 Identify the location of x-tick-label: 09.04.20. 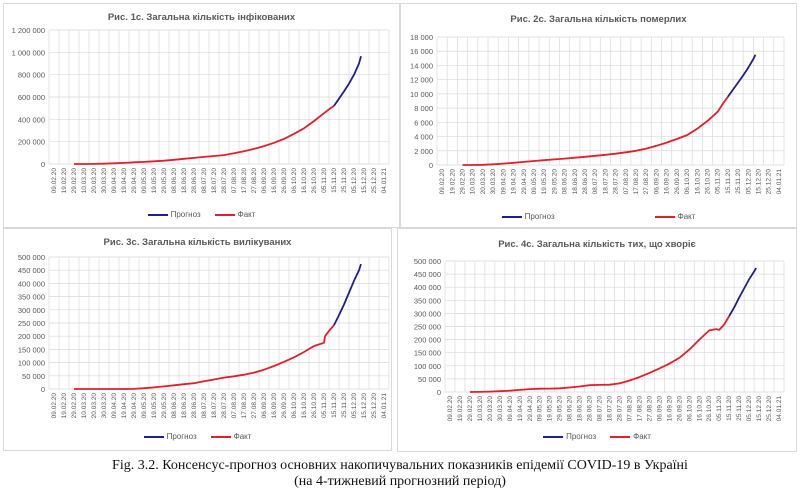
(114, 181).